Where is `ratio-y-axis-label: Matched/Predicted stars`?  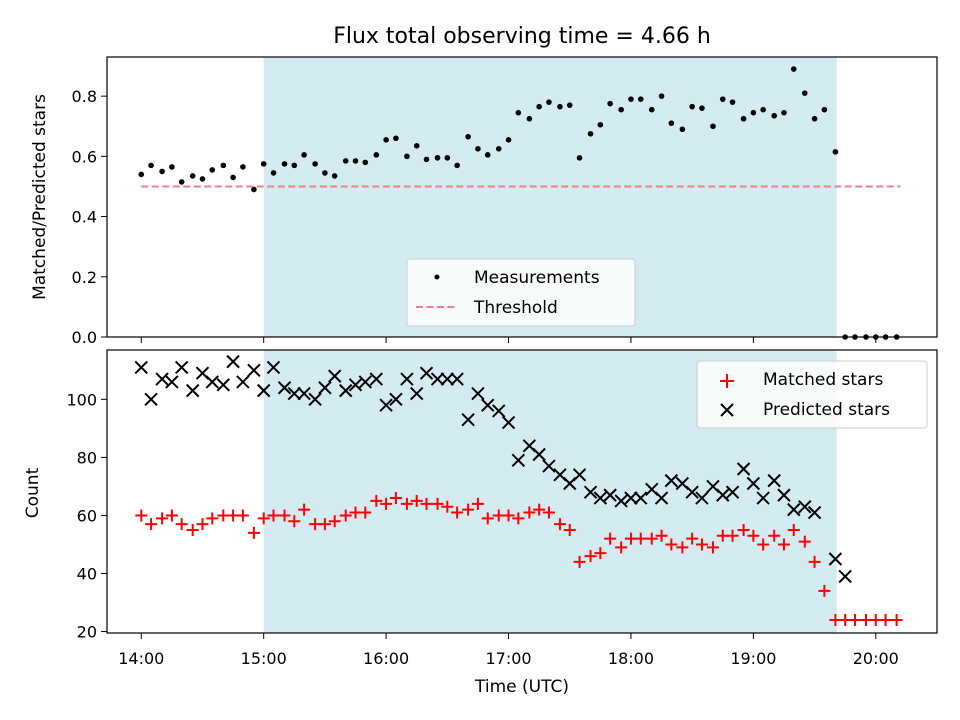 ratio-y-axis-label: Matched/Predicted stars is located at coordinates (40, 197).